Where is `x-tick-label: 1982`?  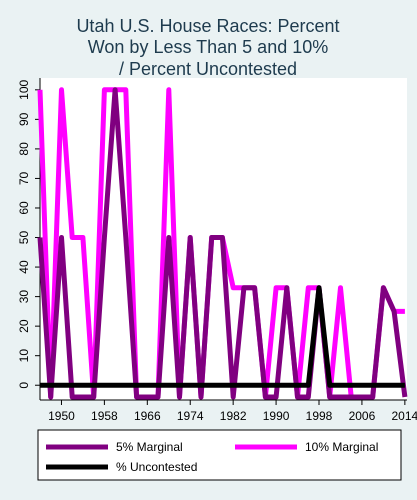
x-tick-label: 1982 is located at coordinates (233, 416).